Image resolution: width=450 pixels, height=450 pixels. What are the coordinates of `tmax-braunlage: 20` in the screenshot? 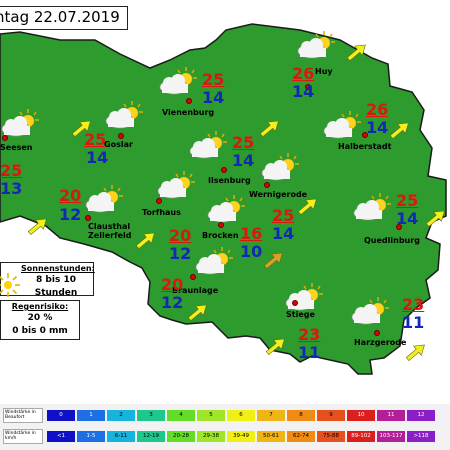 It's located at (172, 284).